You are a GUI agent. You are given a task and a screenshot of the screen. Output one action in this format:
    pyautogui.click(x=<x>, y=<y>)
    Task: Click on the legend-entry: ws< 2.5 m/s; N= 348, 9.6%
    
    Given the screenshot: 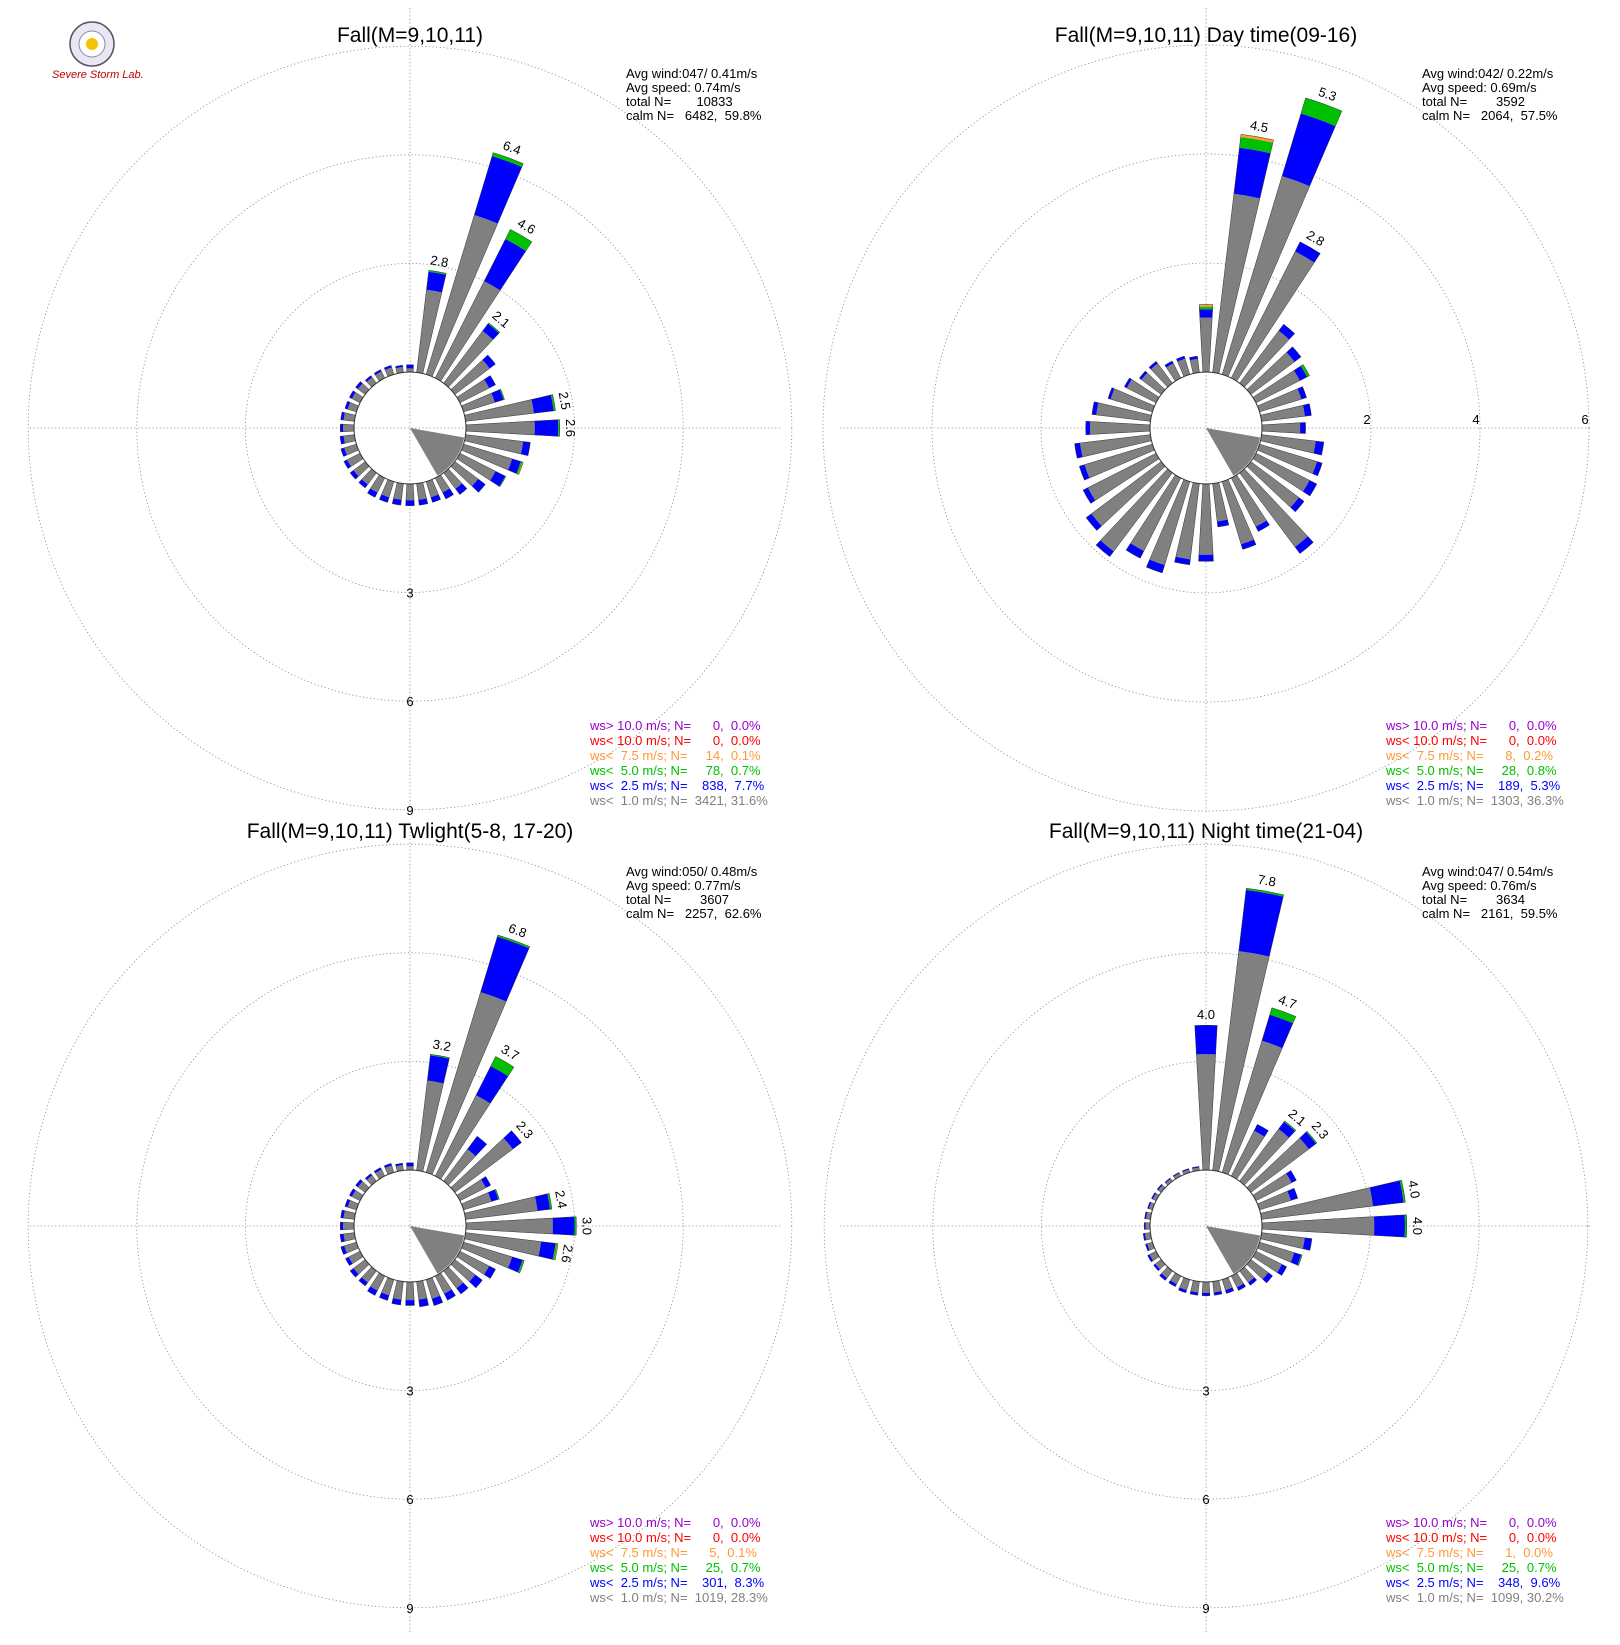 What is the action you would take?
    pyautogui.click(x=1473, y=1582)
    